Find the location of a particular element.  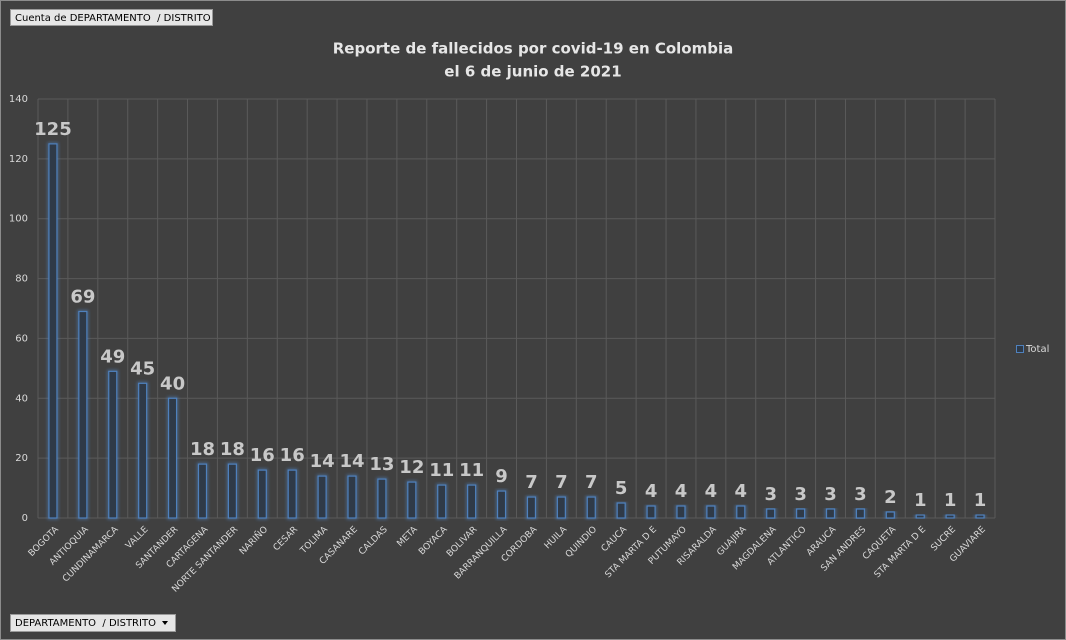

legend-swatch is located at coordinates (1020, 349).